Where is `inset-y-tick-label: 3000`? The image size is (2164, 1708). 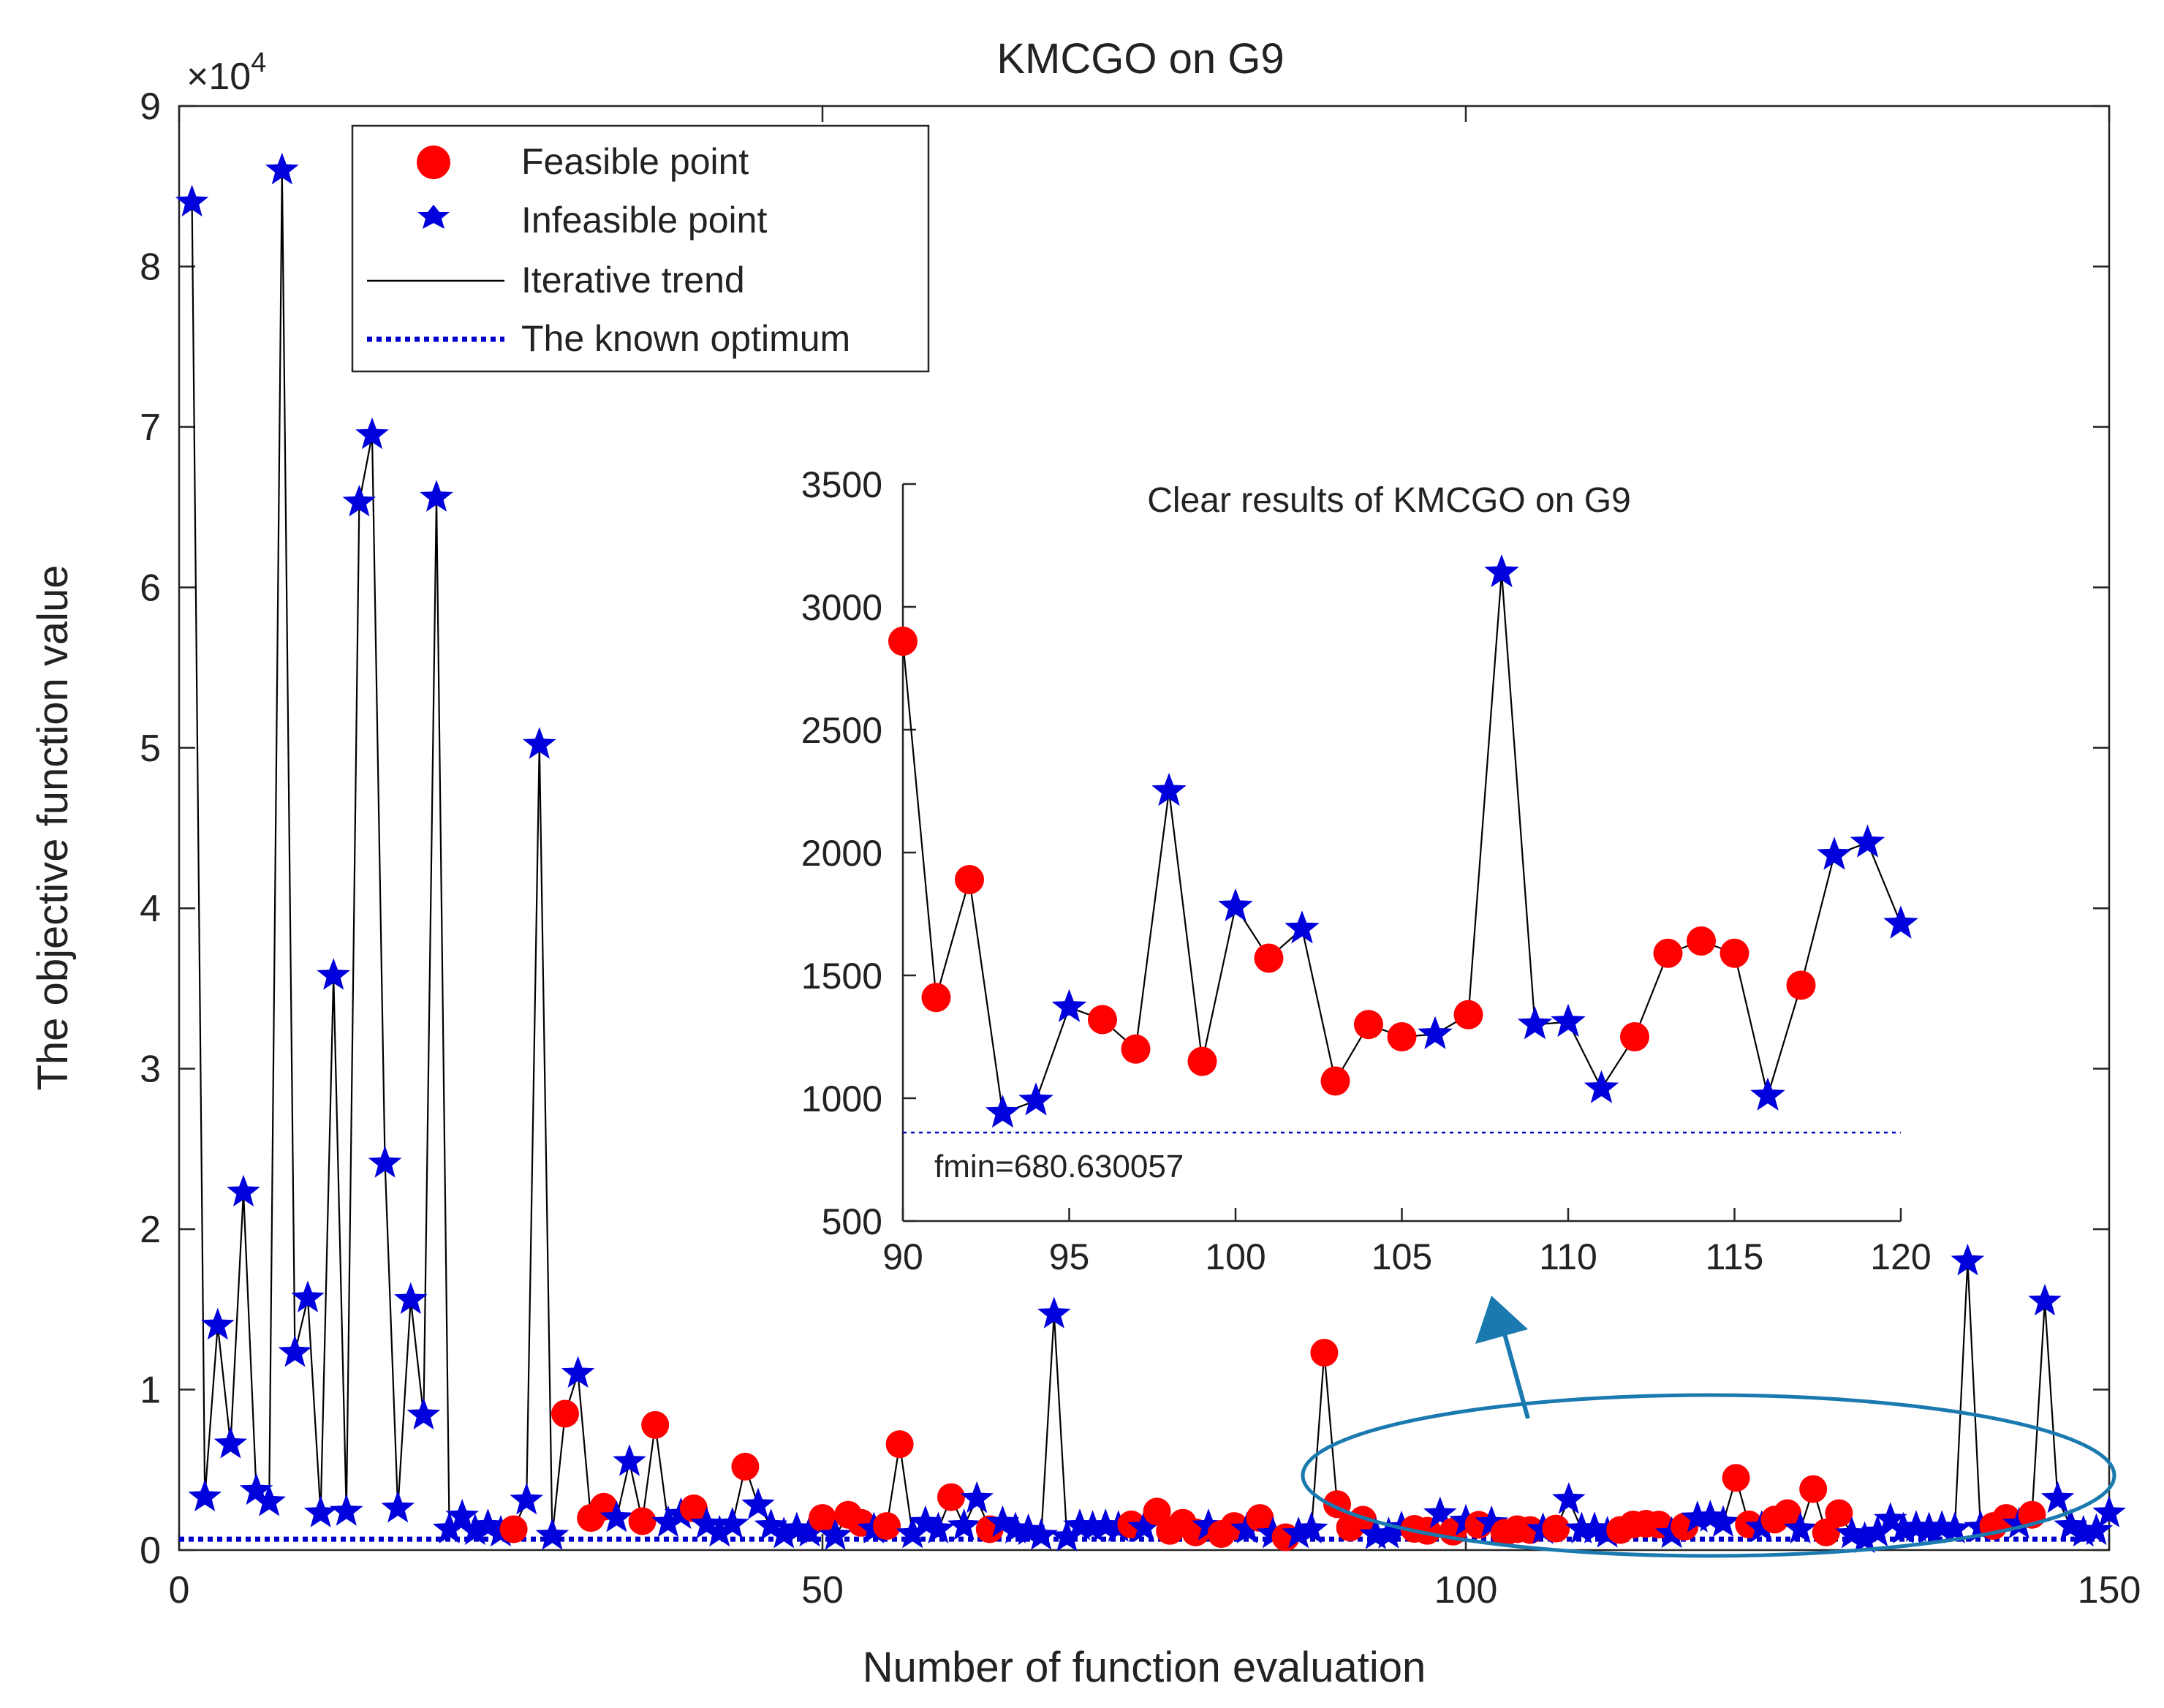
inset-y-tick-label: 3000 is located at coordinates (841, 607).